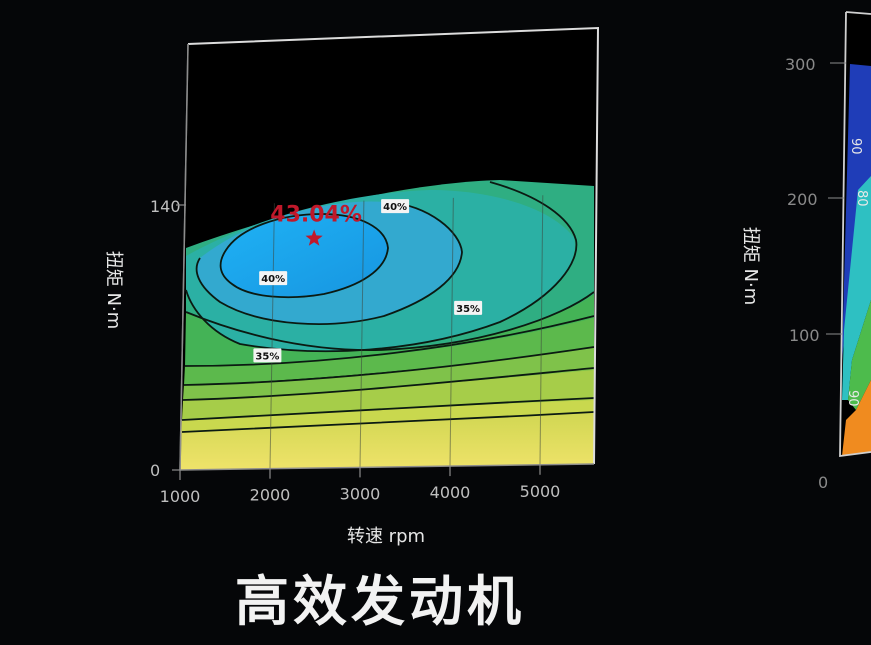  I want to click on x-axis-label: 转速 rpm, so click(386, 536).